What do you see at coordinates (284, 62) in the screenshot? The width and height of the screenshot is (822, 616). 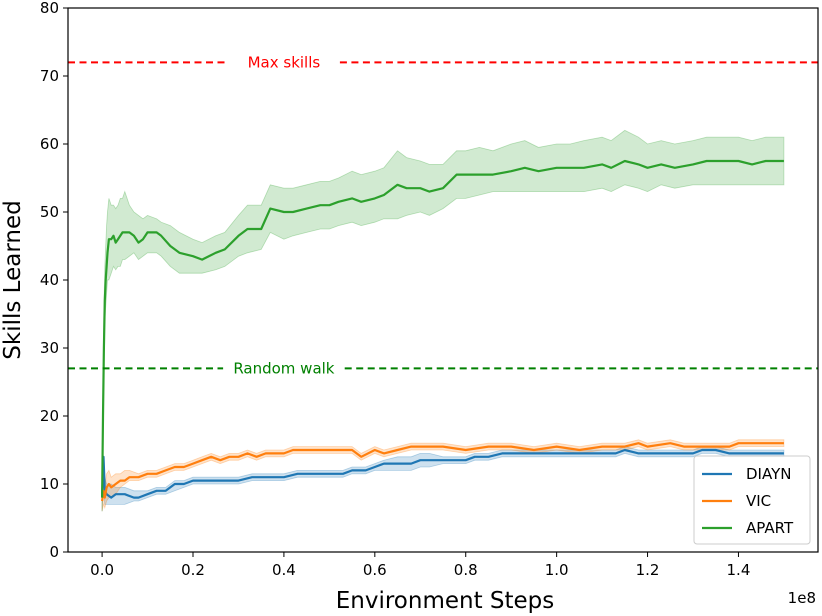 I see `reference-label-0: Max skills` at bounding box center [284, 62].